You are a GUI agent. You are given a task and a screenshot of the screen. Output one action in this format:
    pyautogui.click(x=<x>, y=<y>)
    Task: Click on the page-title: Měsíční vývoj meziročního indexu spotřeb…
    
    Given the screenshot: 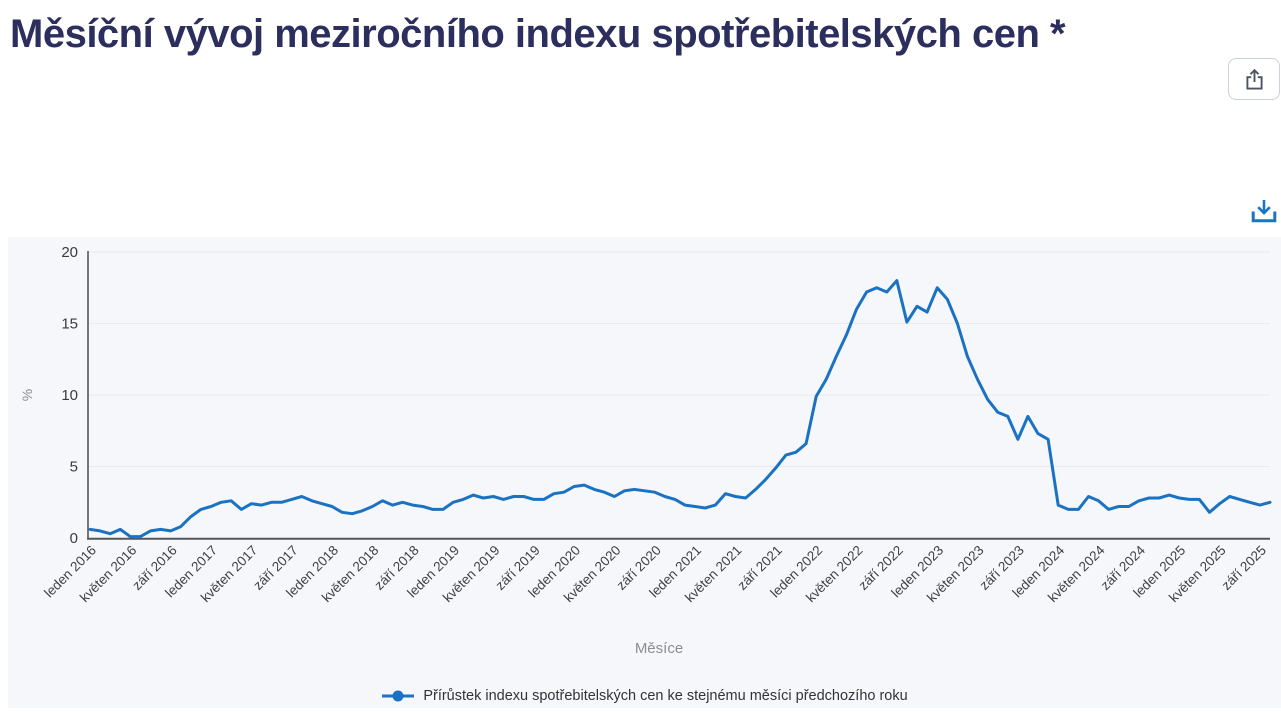 What is the action you would take?
    pyautogui.click(x=538, y=34)
    